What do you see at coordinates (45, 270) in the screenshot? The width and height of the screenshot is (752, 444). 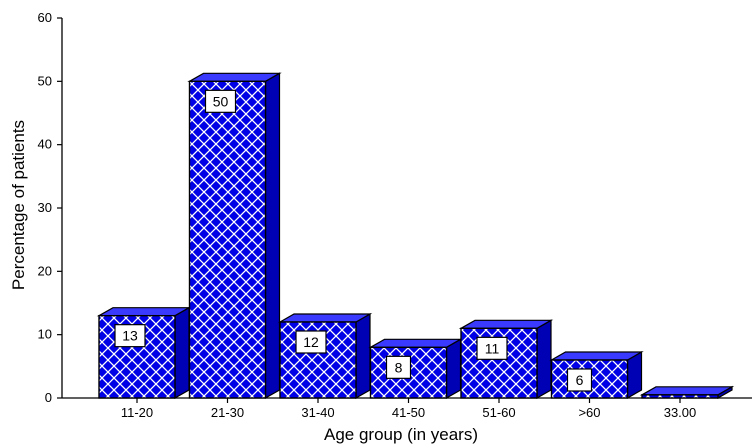 I see `y-tick-label: 20` at bounding box center [45, 270].